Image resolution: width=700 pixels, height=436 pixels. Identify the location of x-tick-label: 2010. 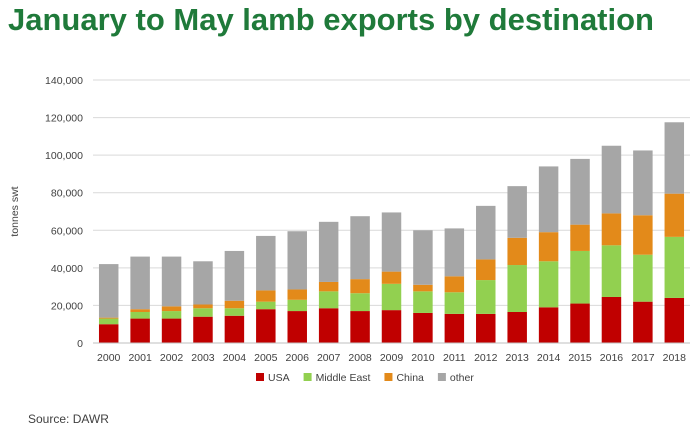
(423, 358).